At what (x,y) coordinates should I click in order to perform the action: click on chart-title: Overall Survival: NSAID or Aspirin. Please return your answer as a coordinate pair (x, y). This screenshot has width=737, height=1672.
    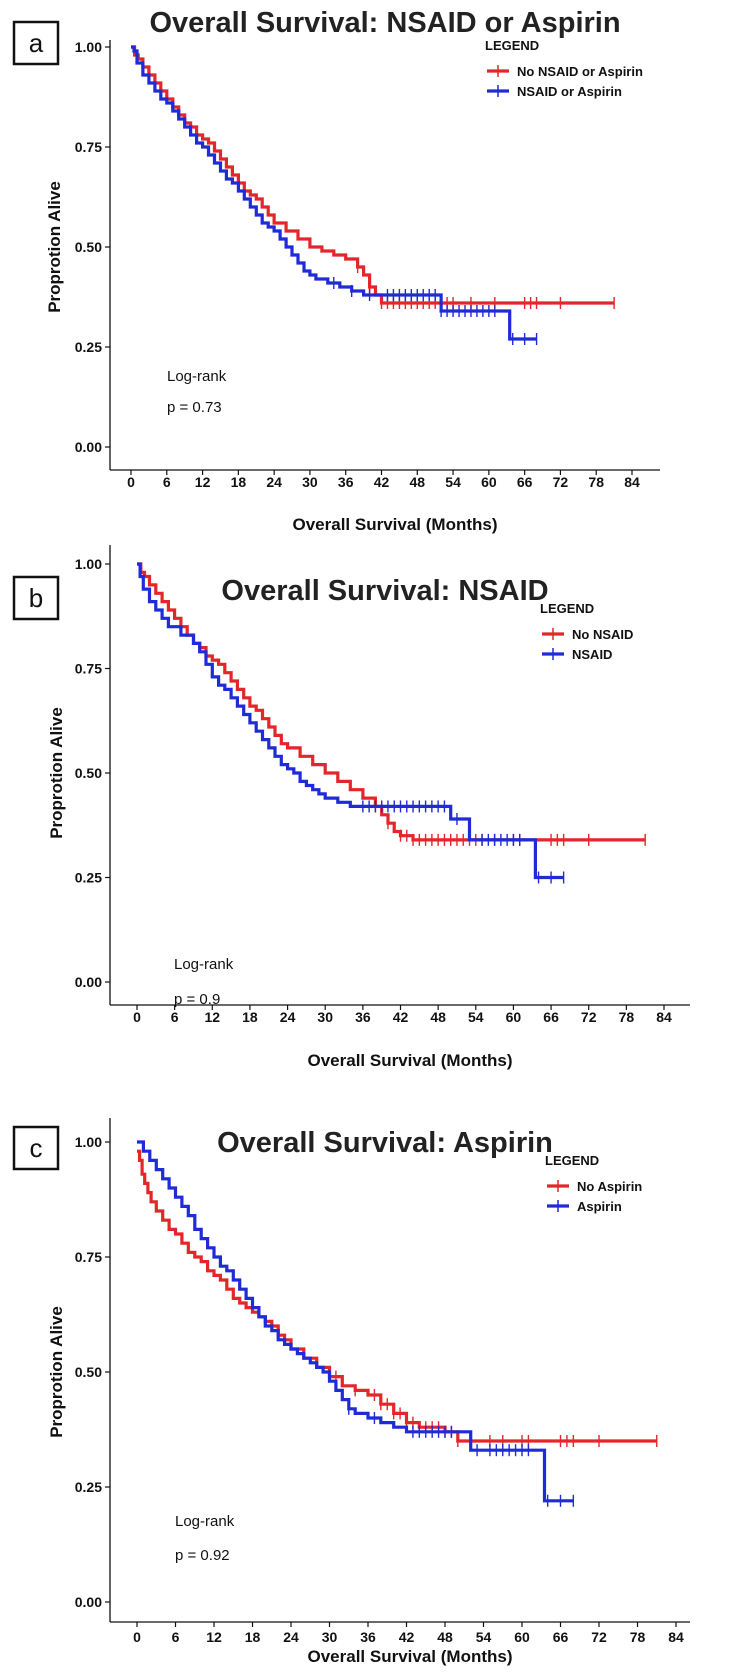
    Looking at the image, I should click on (384, 23).